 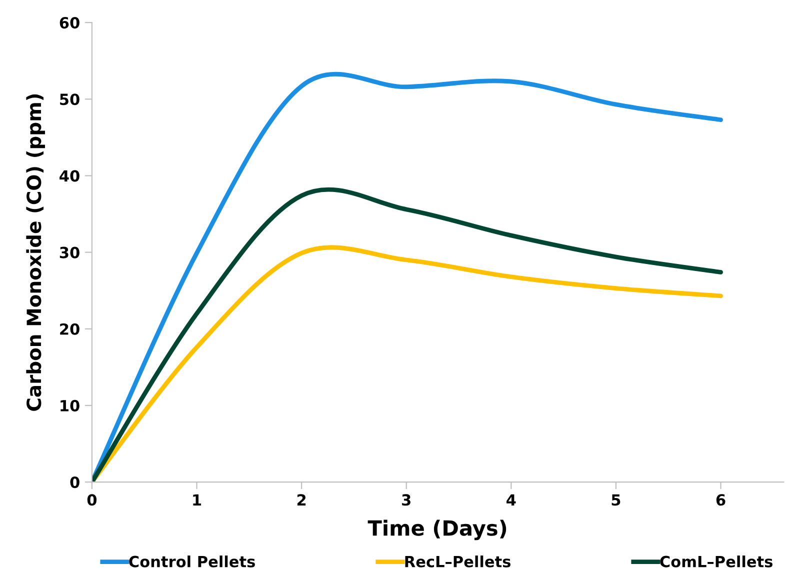 What do you see at coordinates (70, 100) in the screenshot?
I see `y-tick-label: 50` at bounding box center [70, 100].